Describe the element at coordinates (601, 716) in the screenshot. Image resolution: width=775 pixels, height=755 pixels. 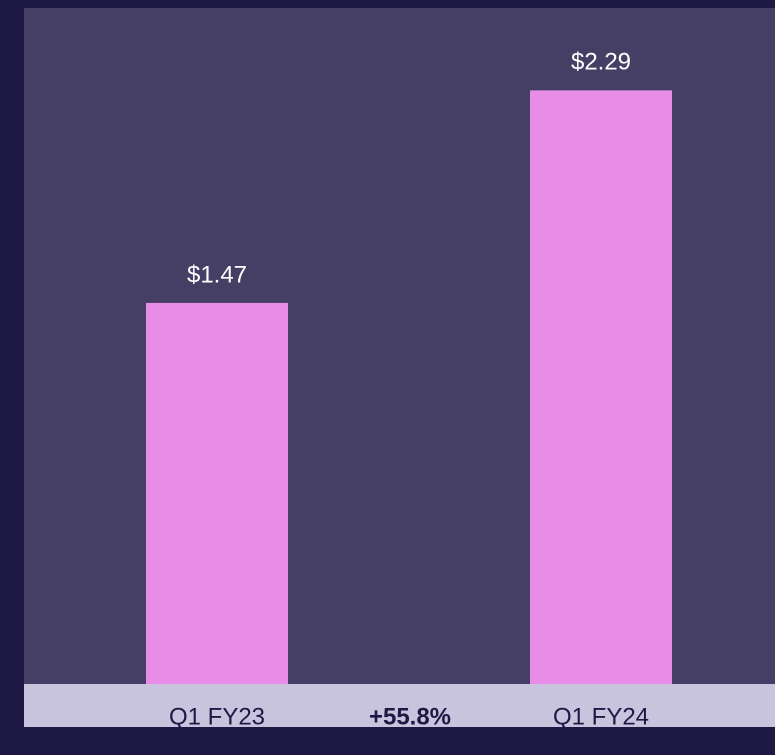
I see `x-tick-label: Q1 FY24` at that location.